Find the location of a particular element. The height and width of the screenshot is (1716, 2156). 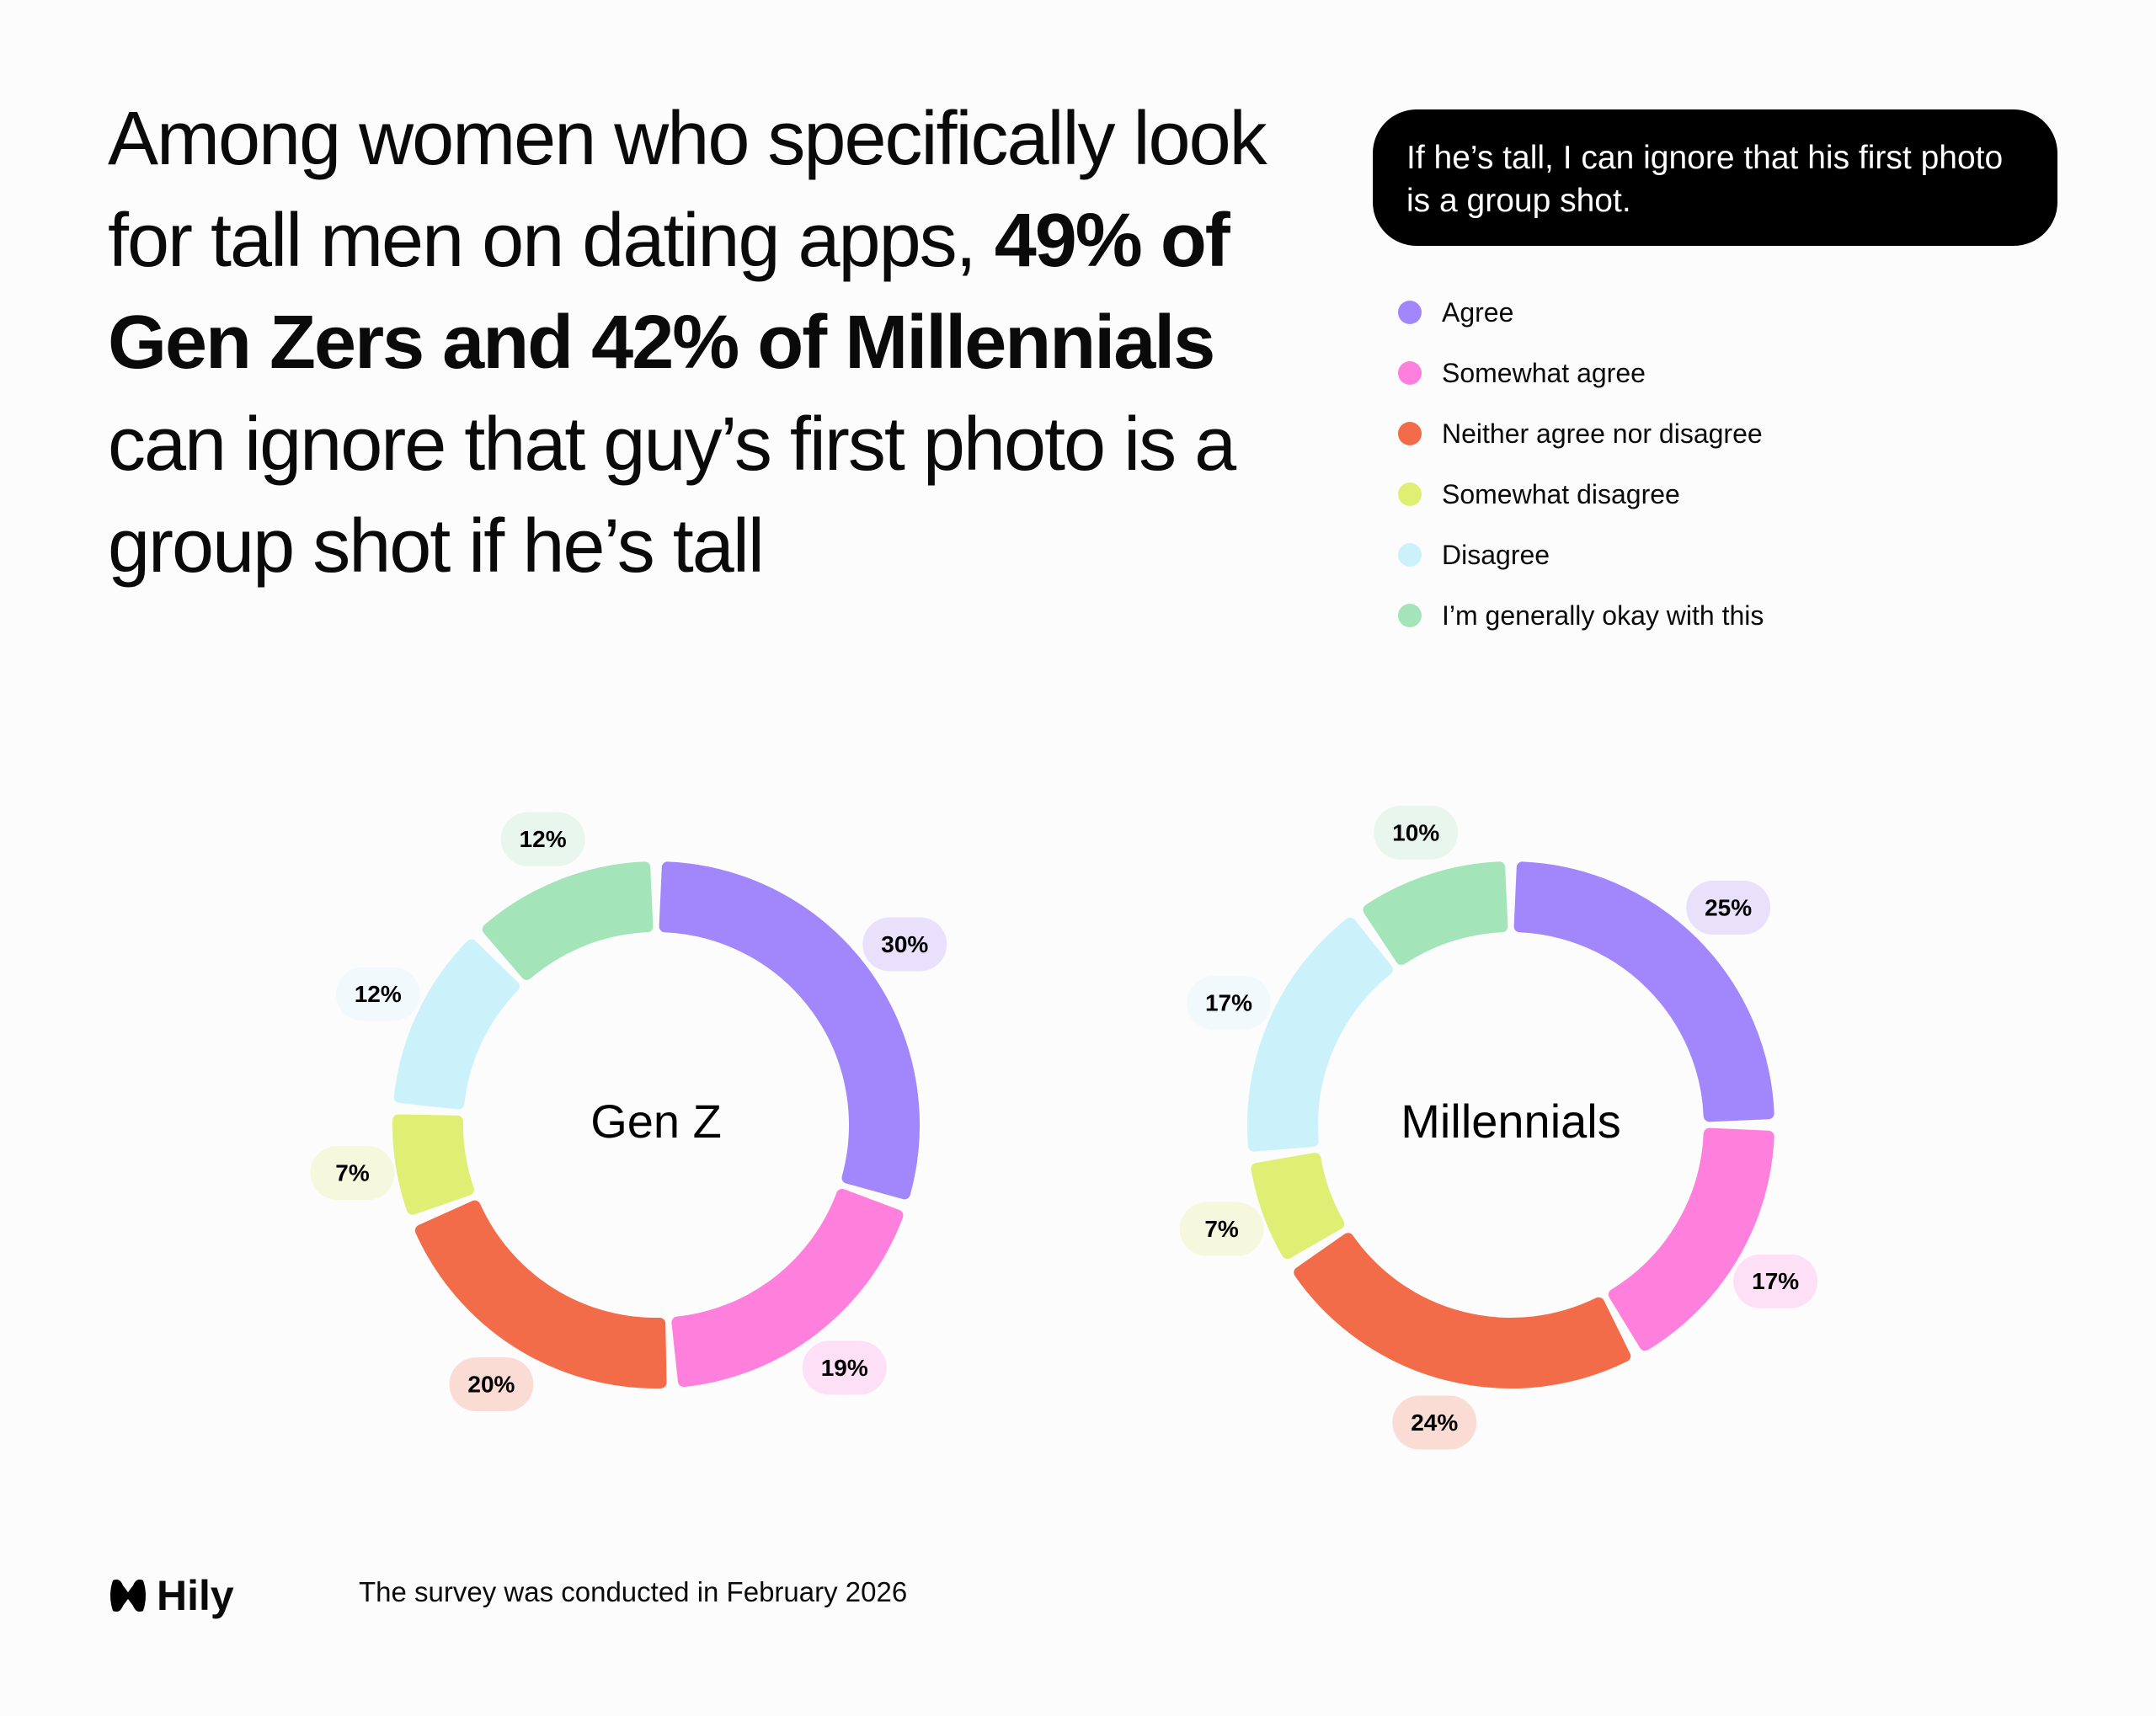

value-label-text: 25% is located at coordinates (1729, 907).